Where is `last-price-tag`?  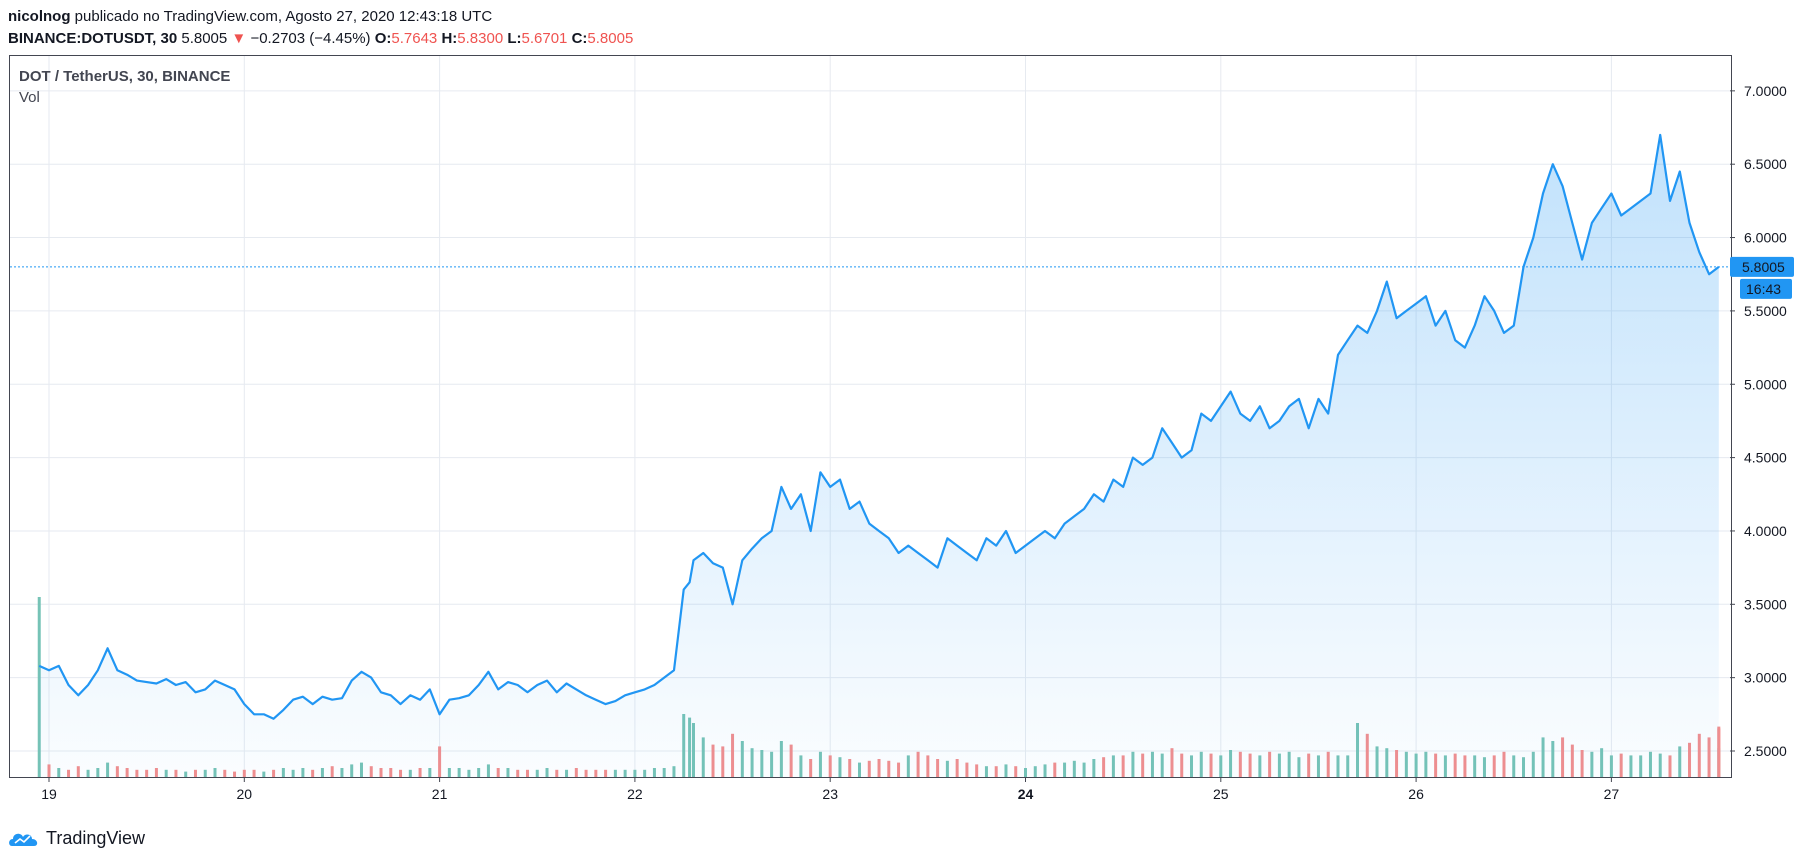 last-price-tag is located at coordinates (1762, 266).